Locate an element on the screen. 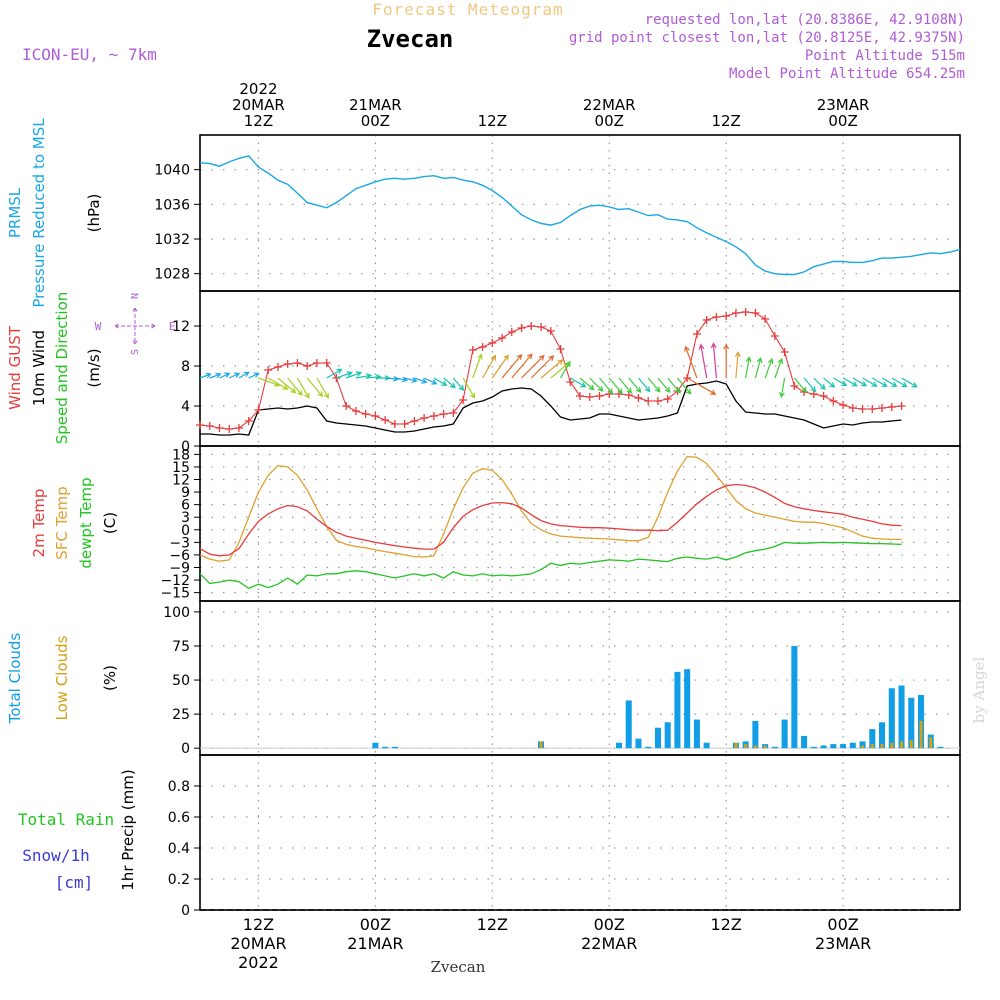 This screenshot has width=1000, height=1000. model-altitude: Model Point Altitude 654.25m is located at coordinates (847, 74).